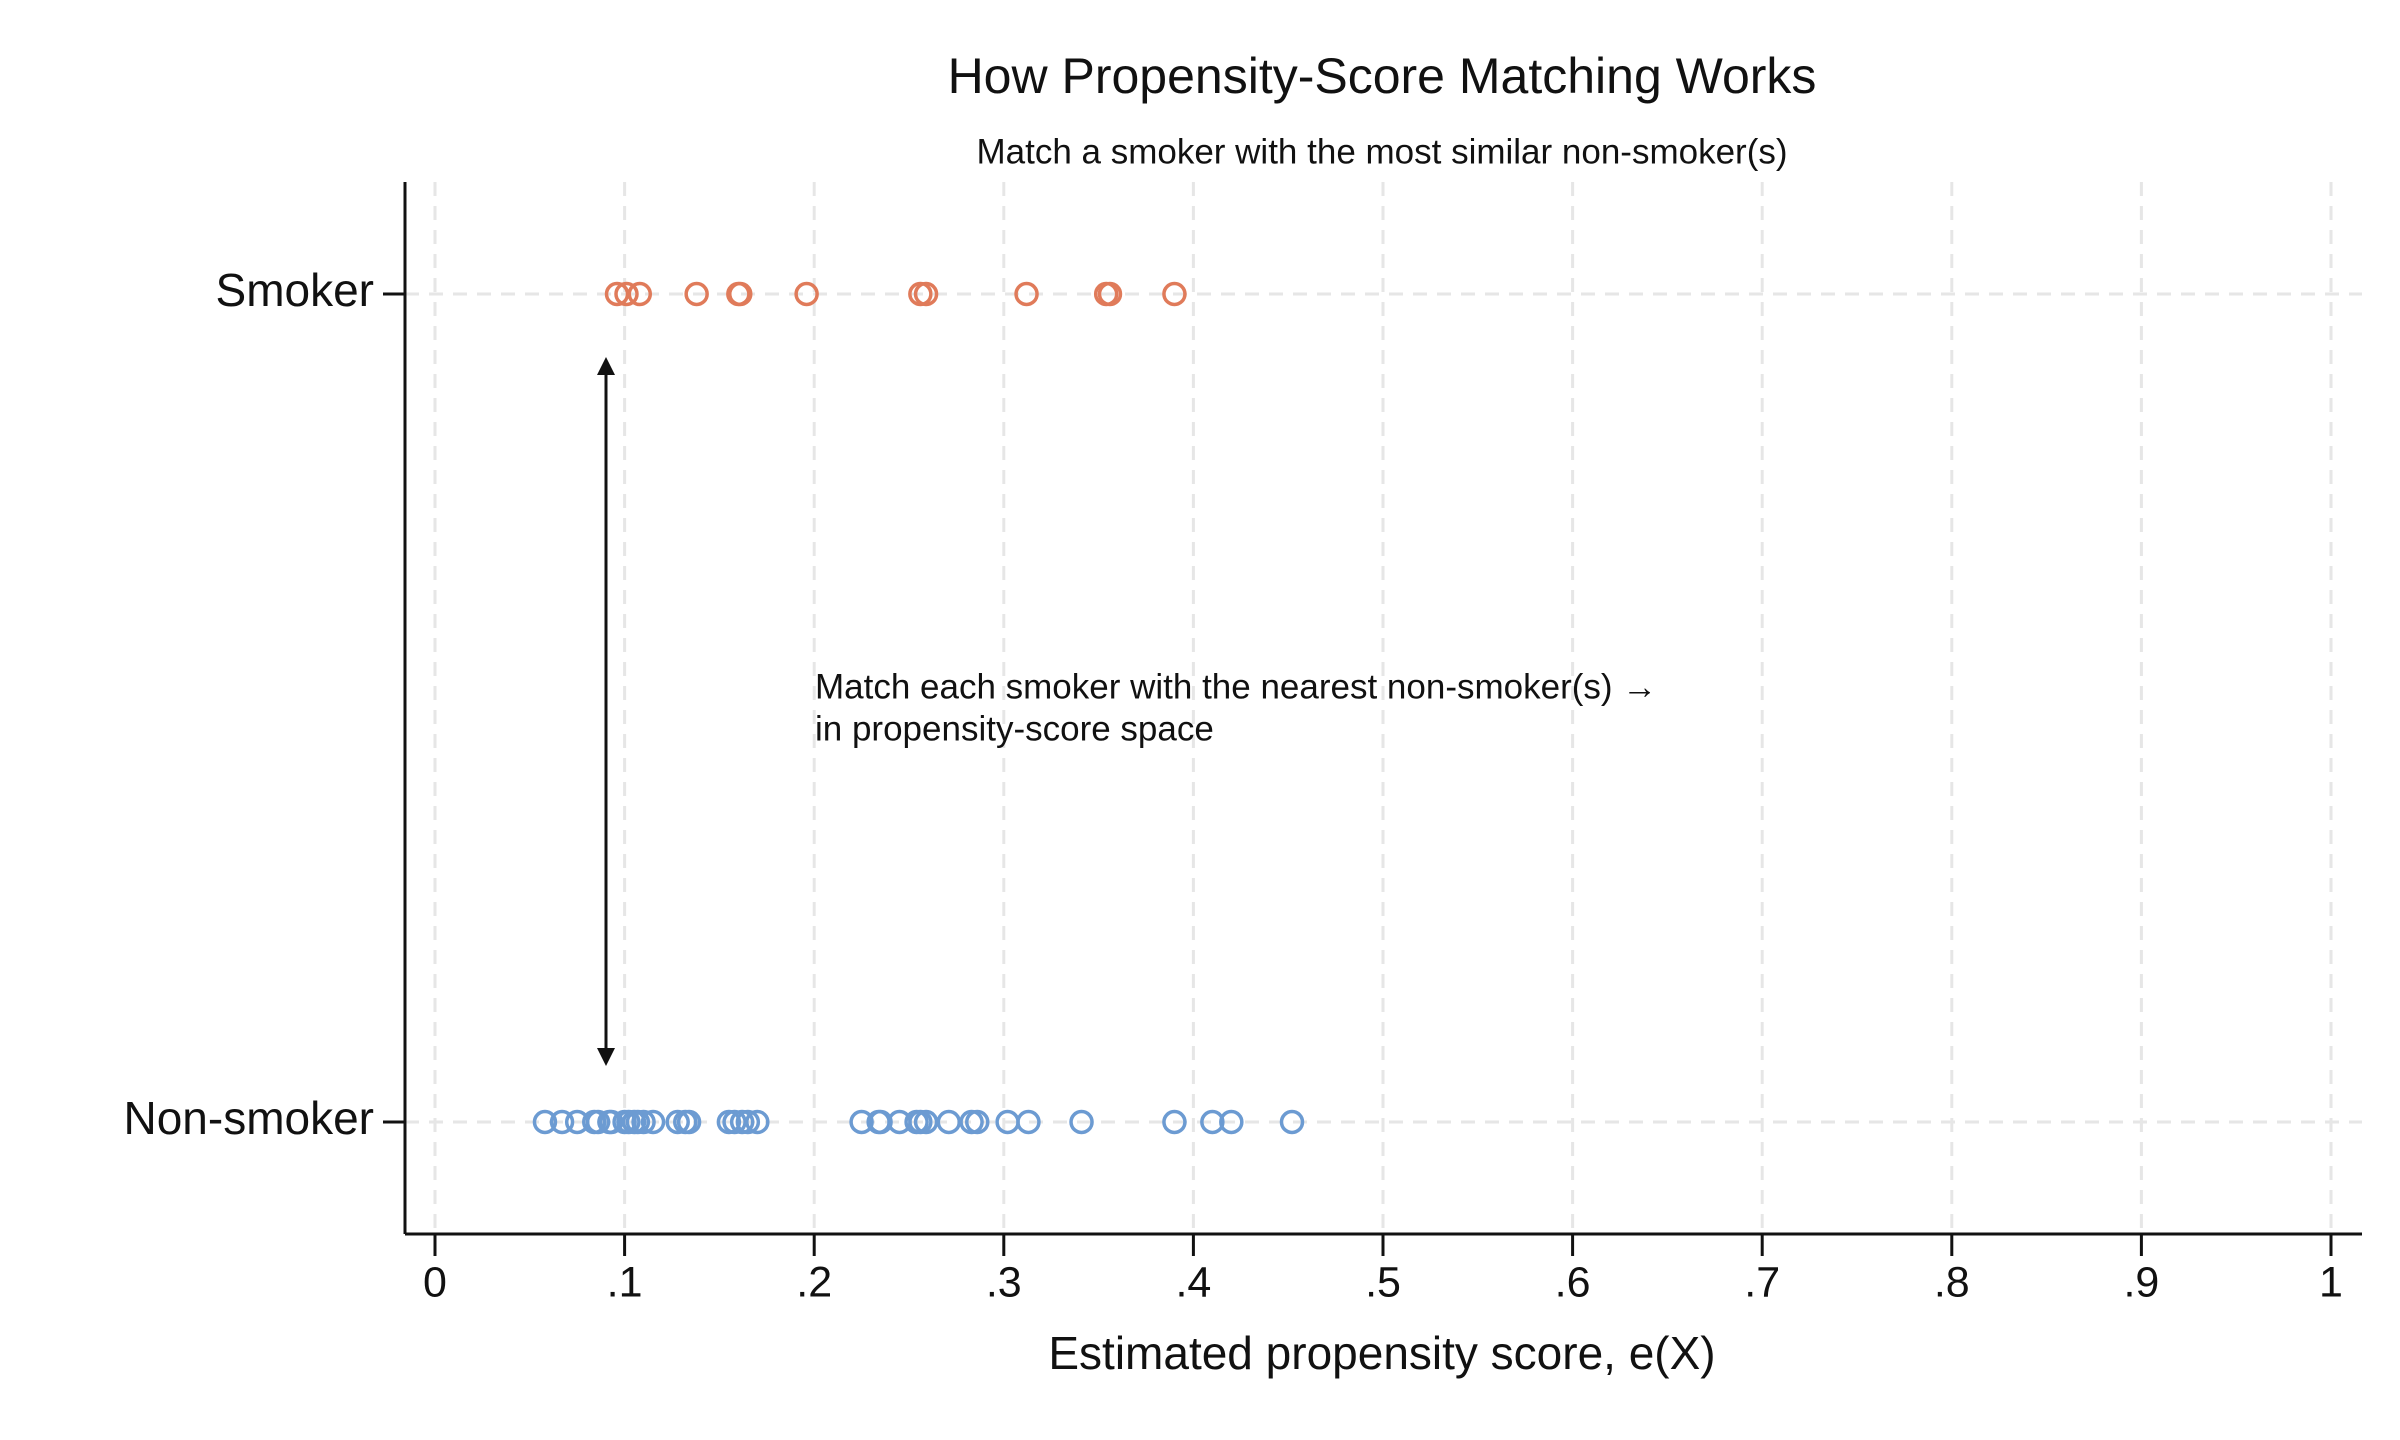 This screenshot has width=2400, height=1440. Describe the element at coordinates (248, 1118) in the screenshot. I see `y-tick-label: Non-smoker` at that location.